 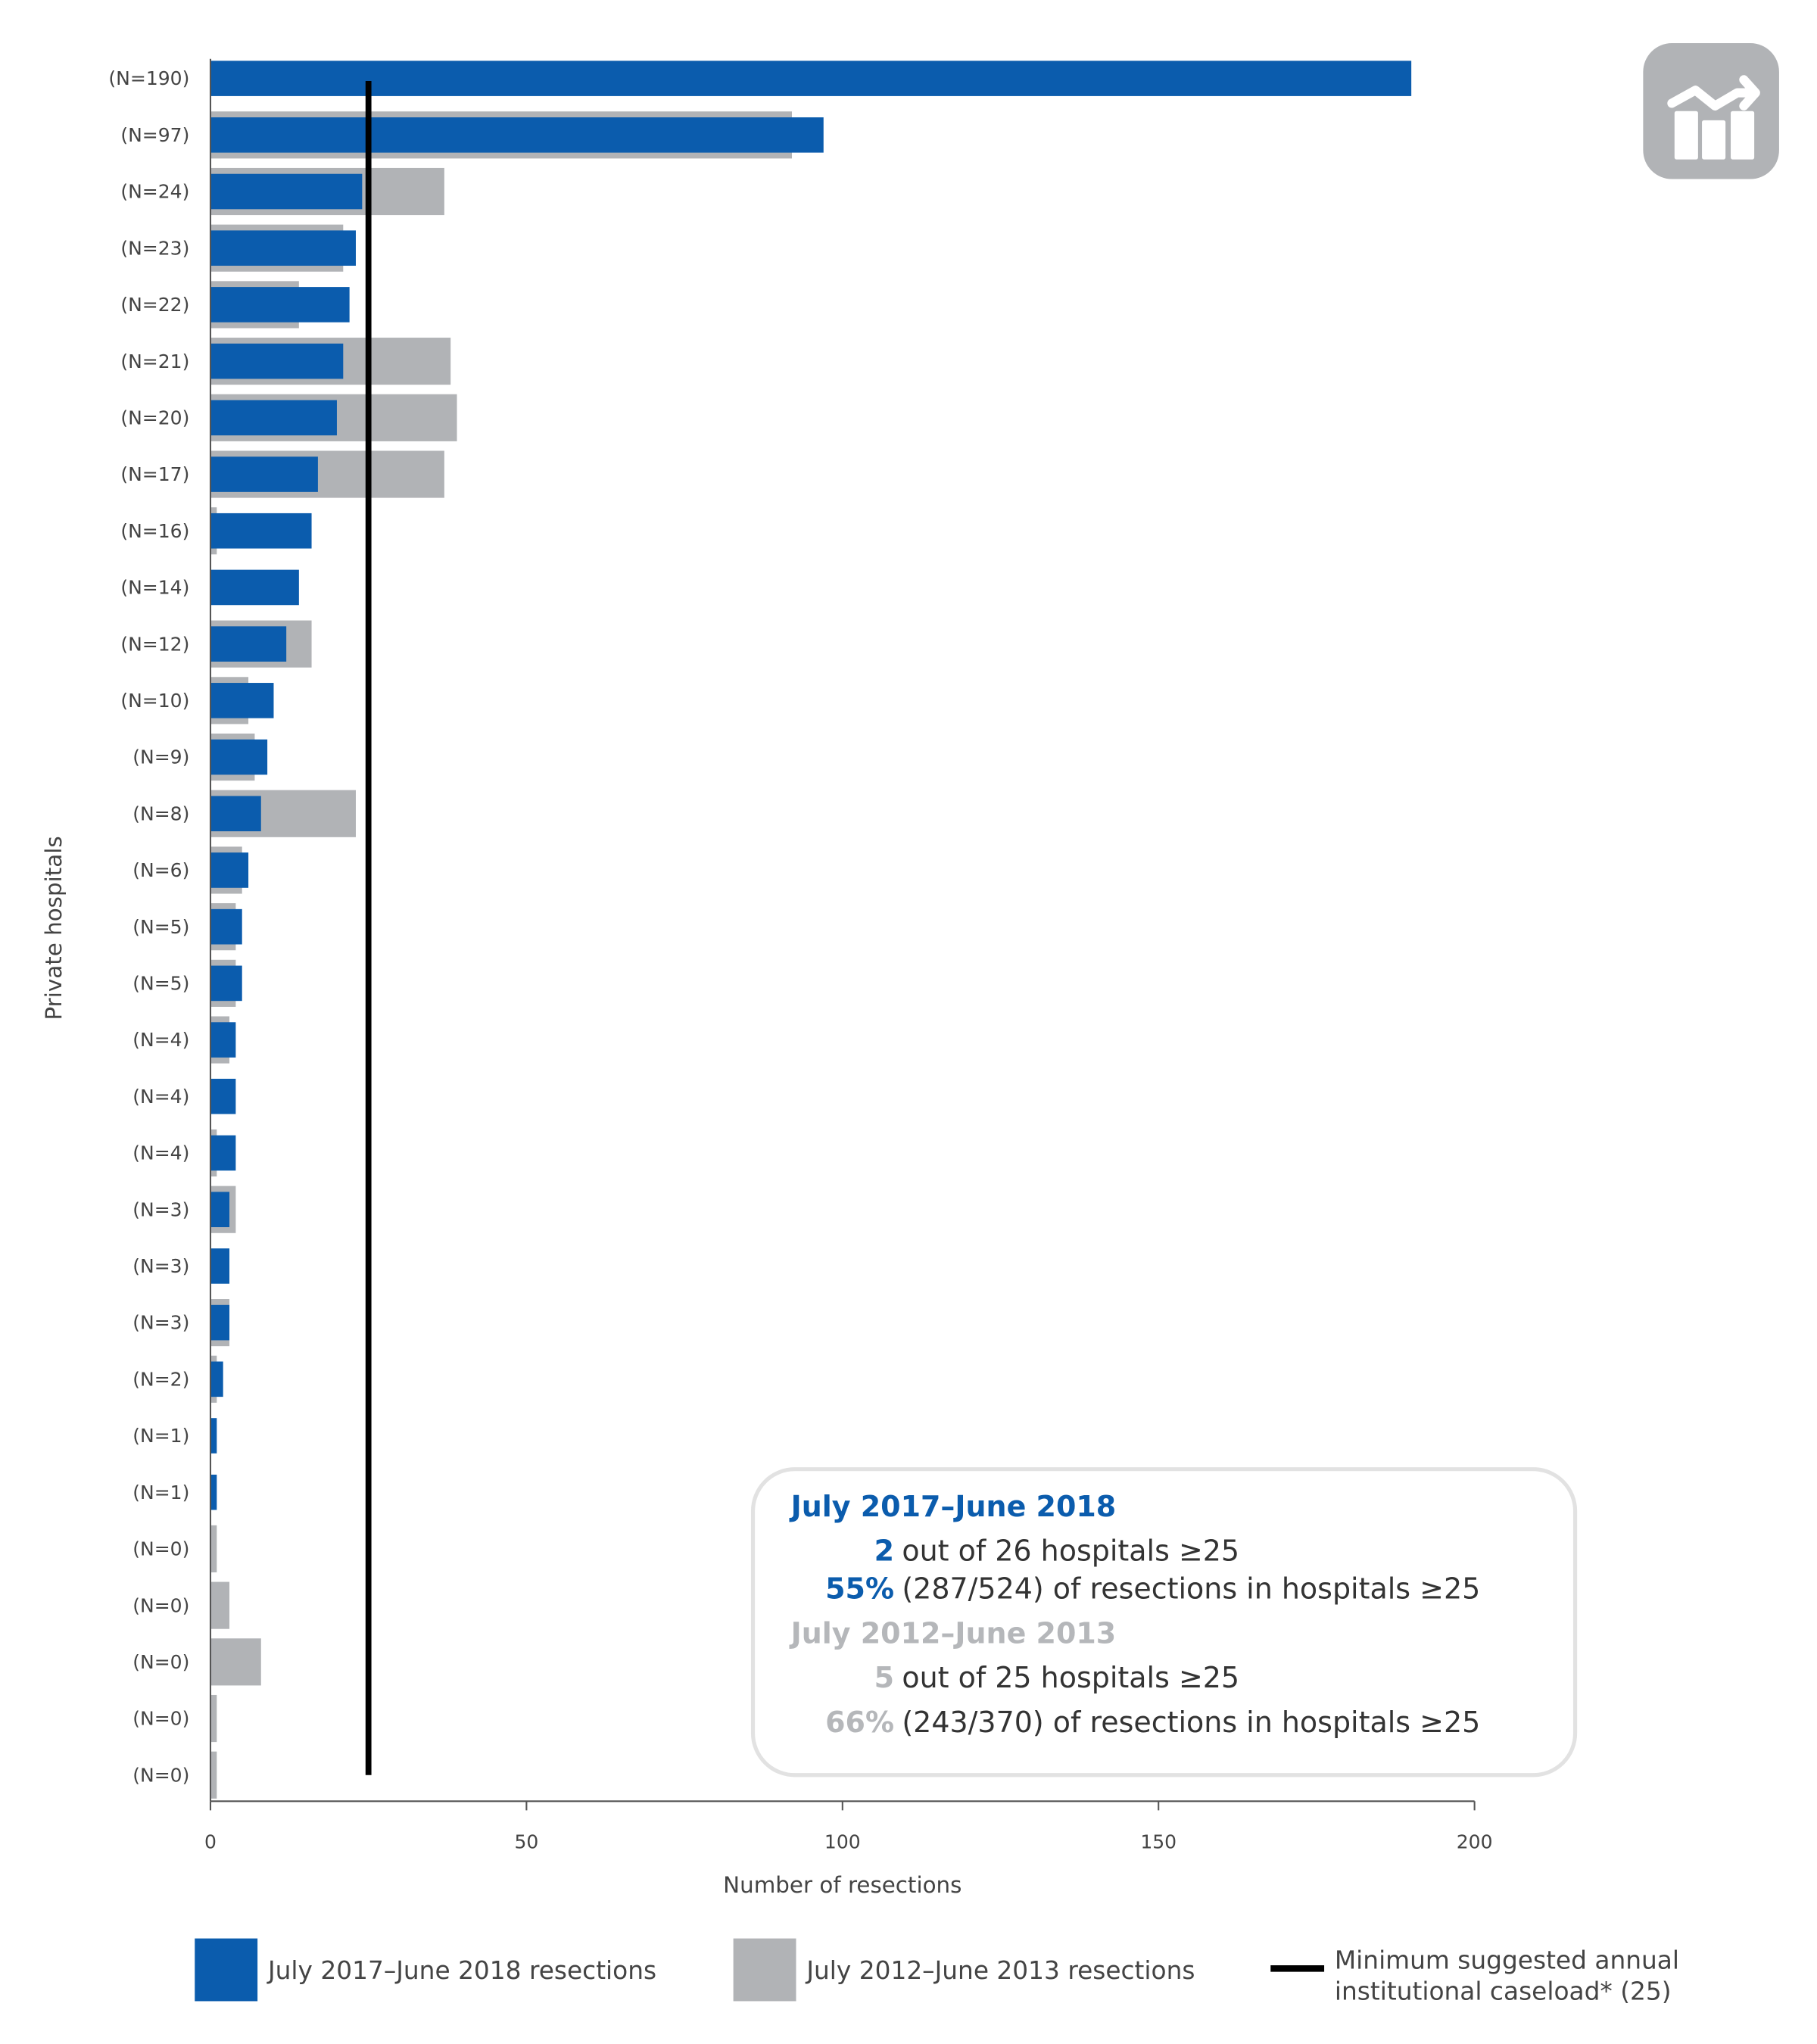 What do you see at coordinates (1158, 1841) in the screenshot?
I see `x-tick-label: 150` at bounding box center [1158, 1841].